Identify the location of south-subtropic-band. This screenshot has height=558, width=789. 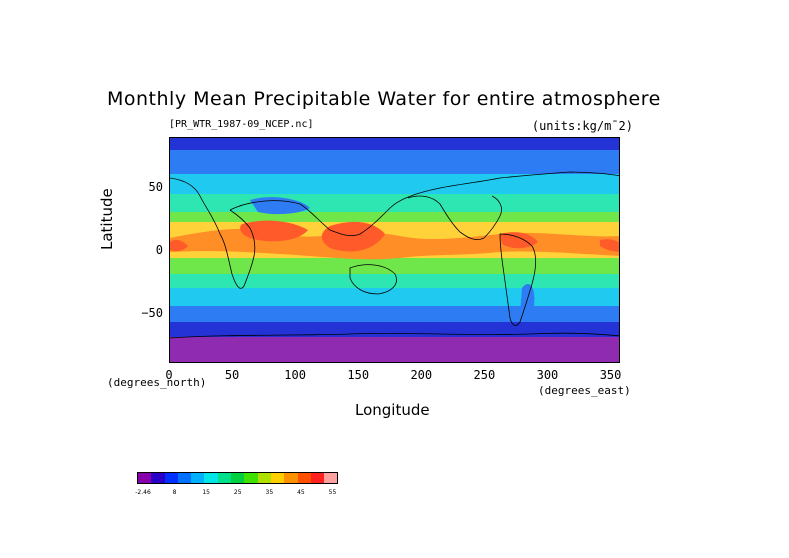
(394, 268).